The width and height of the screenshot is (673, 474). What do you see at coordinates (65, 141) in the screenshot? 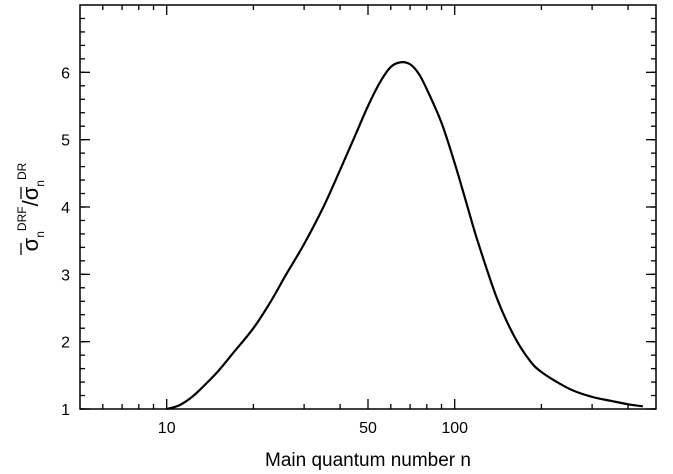
I see `y-tick-label: 5` at bounding box center [65, 141].